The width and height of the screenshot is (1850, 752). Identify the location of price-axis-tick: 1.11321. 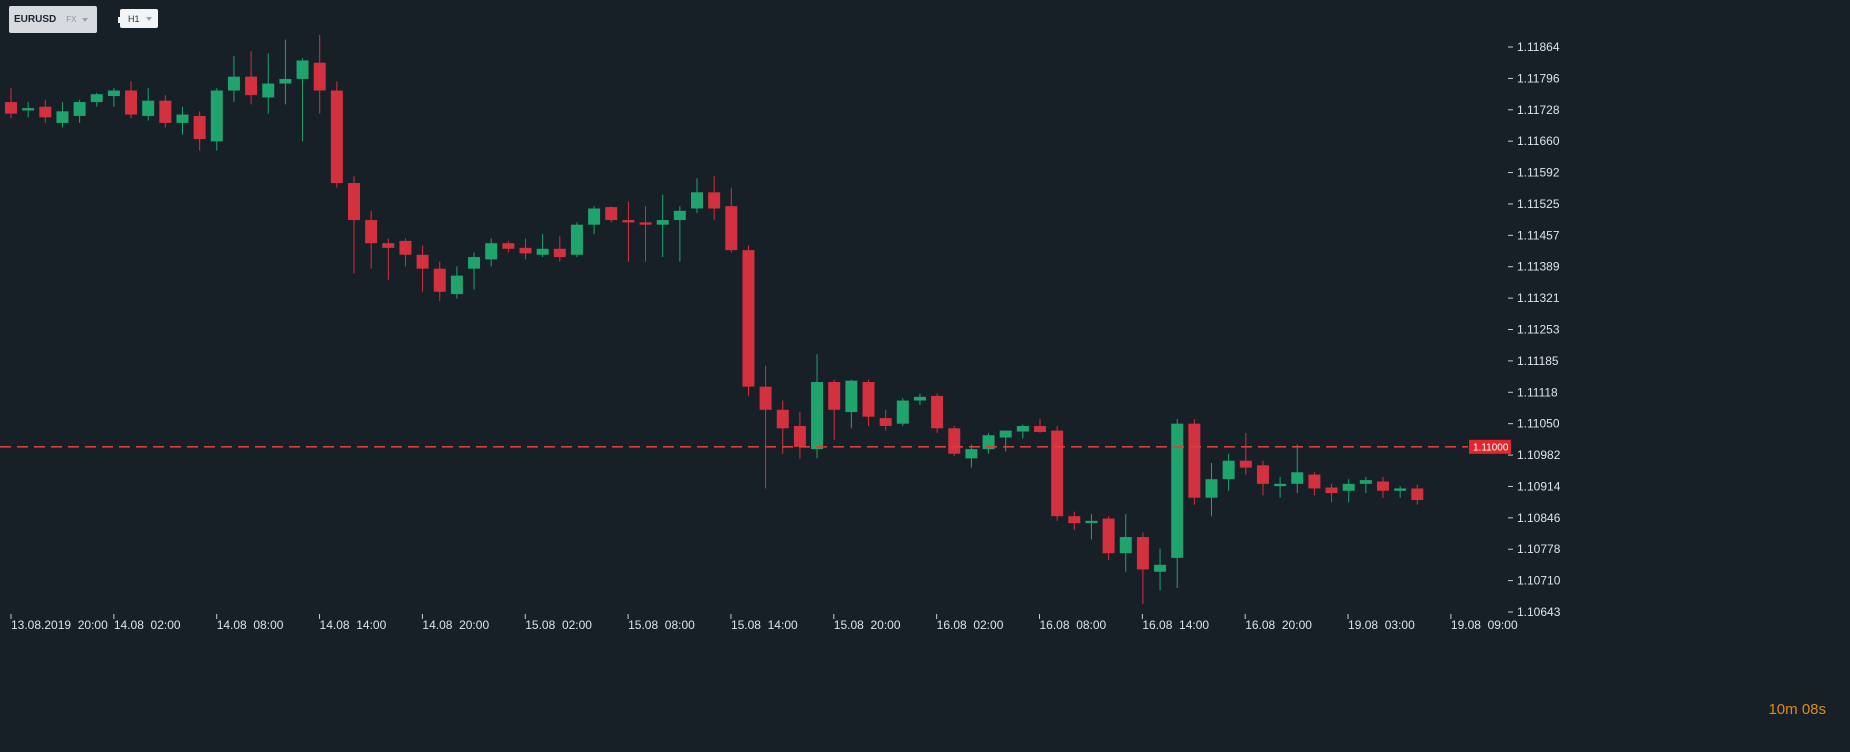
(1538, 298).